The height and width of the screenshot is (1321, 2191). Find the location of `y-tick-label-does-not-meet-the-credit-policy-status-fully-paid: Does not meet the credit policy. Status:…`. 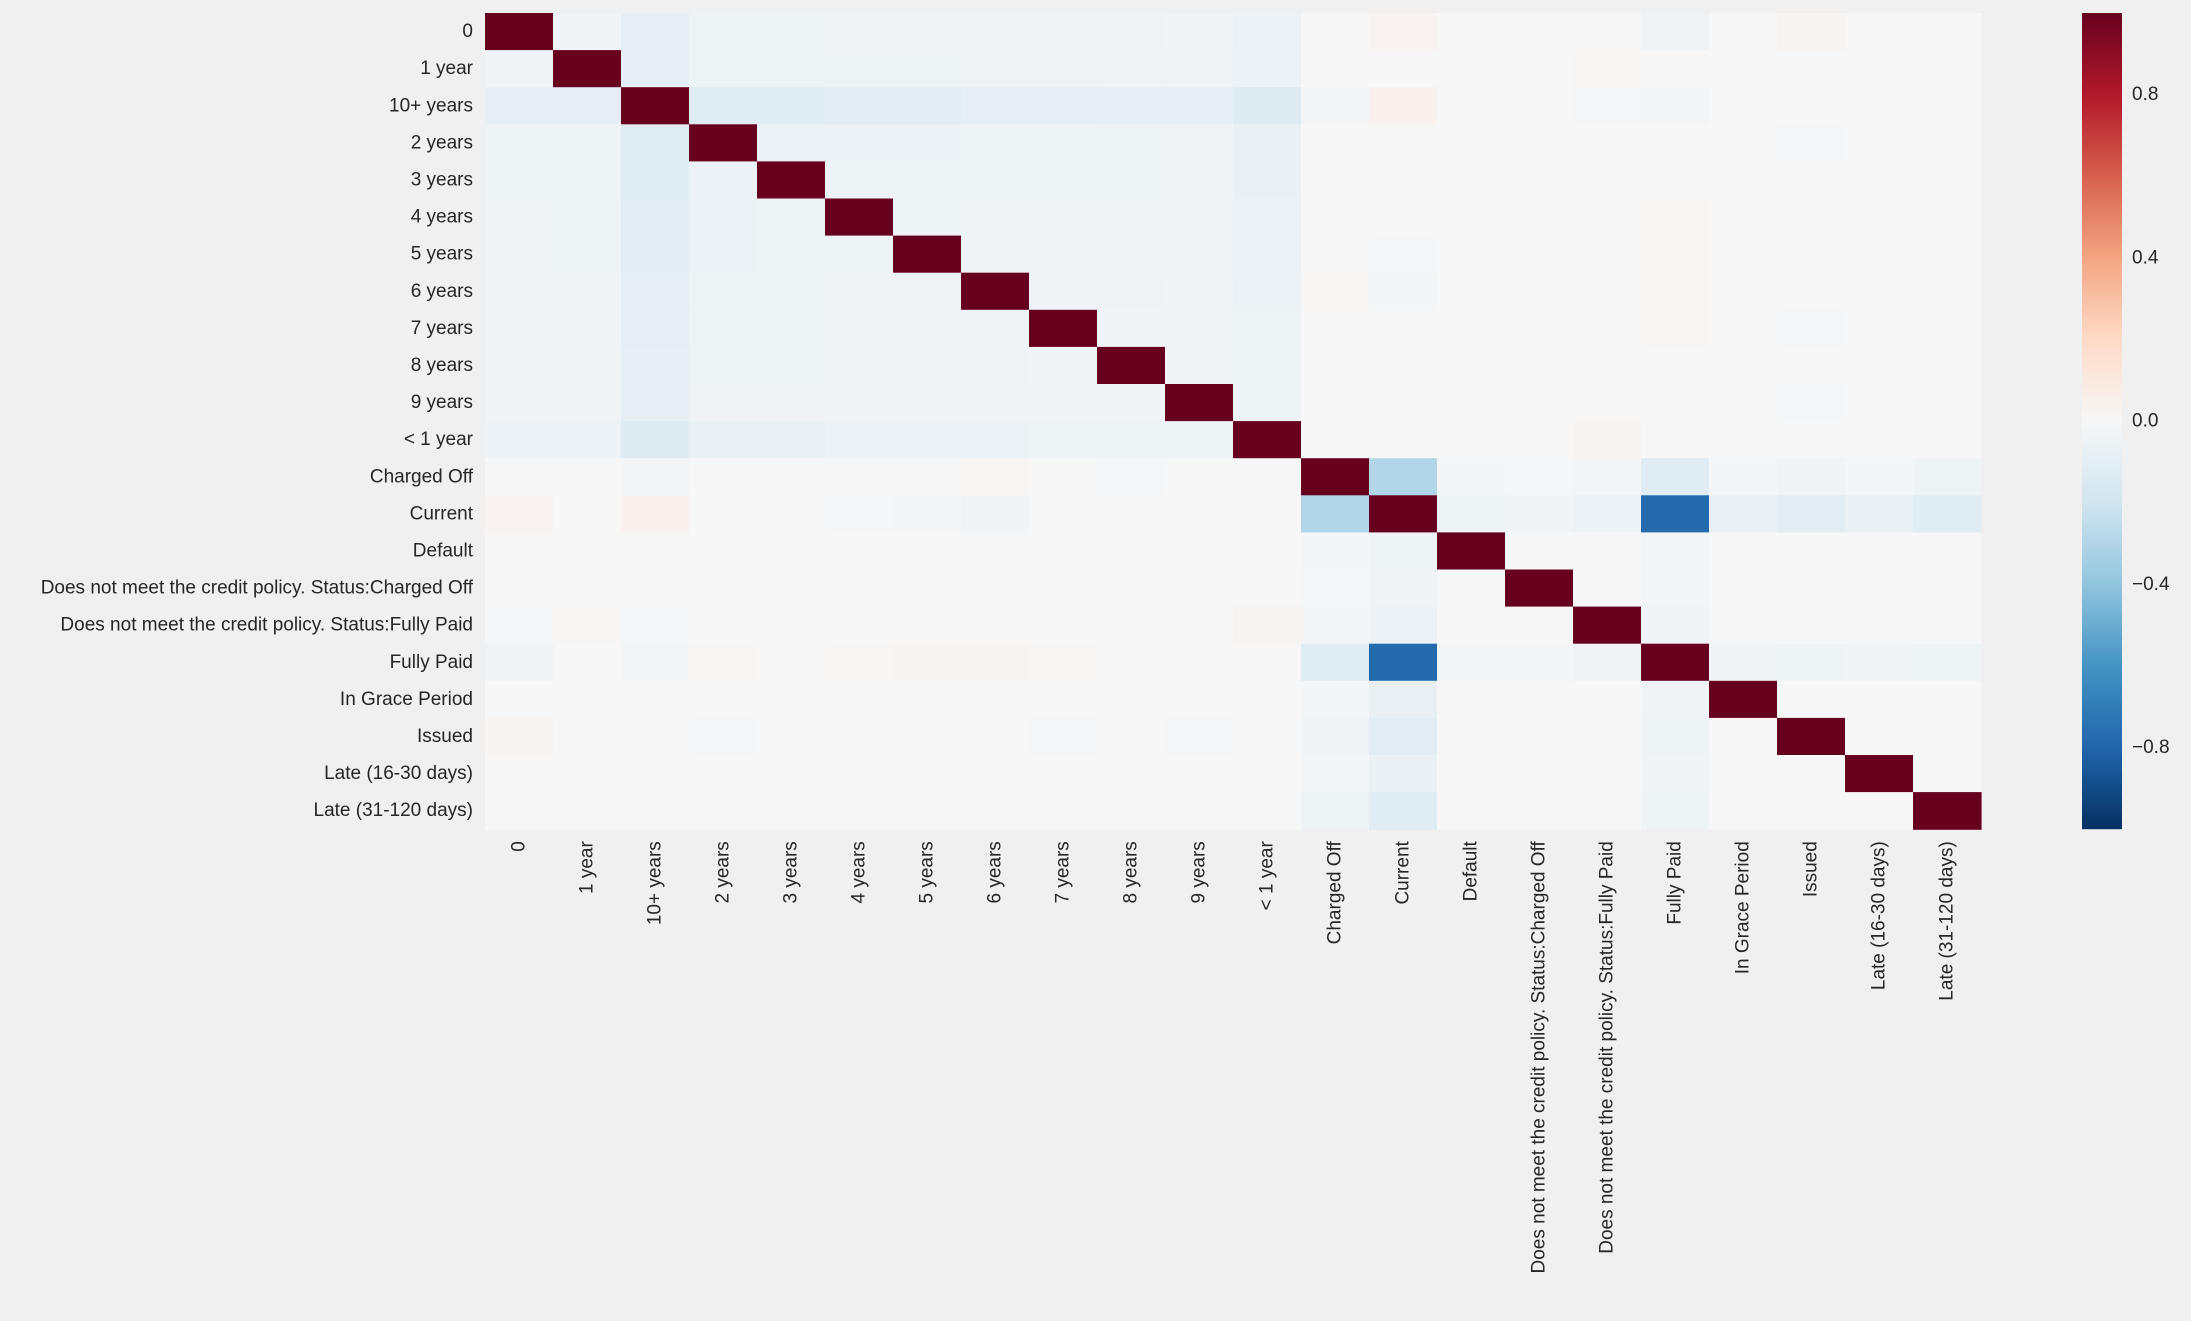

y-tick-label-does-not-meet-the-credit-policy-status-fully-paid: Does not meet the credit policy. Status:… is located at coordinates (266, 625).